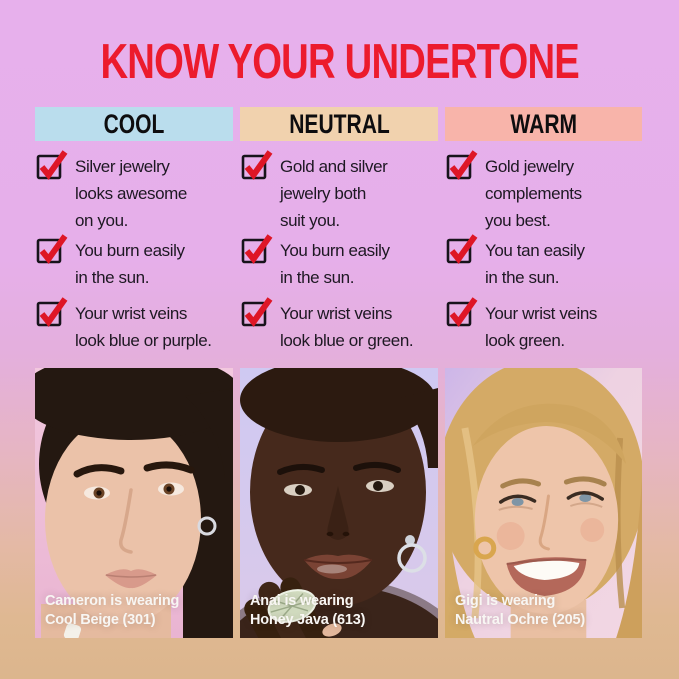 This screenshot has width=679, height=679. I want to click on column-header-neutral: NEUTRAL, so click(339, 124).